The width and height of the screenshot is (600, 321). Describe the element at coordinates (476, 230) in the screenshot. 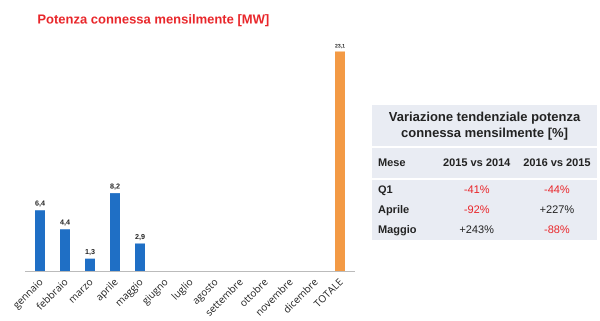

I see `text: +243%` at that location.